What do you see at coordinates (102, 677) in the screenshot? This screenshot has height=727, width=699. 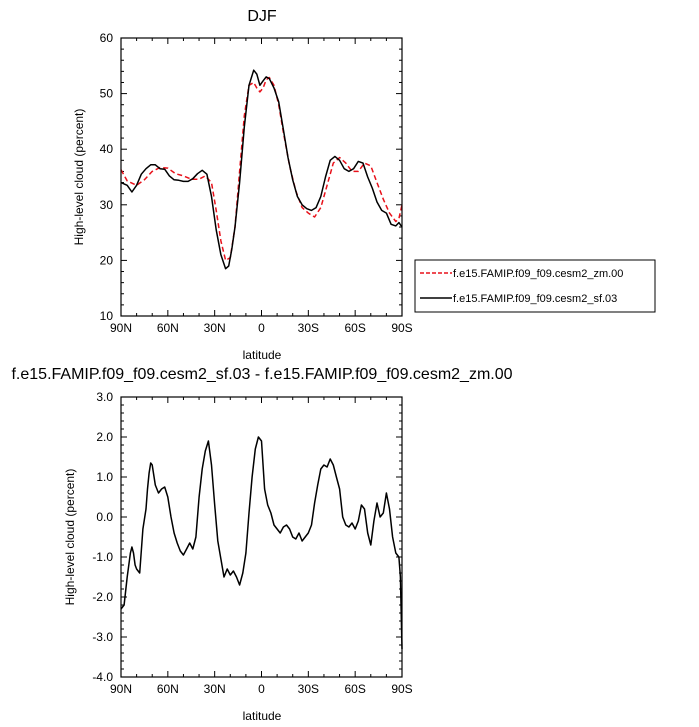 I see `y-tick-label: -4.0` at bounding box center [102, 677].